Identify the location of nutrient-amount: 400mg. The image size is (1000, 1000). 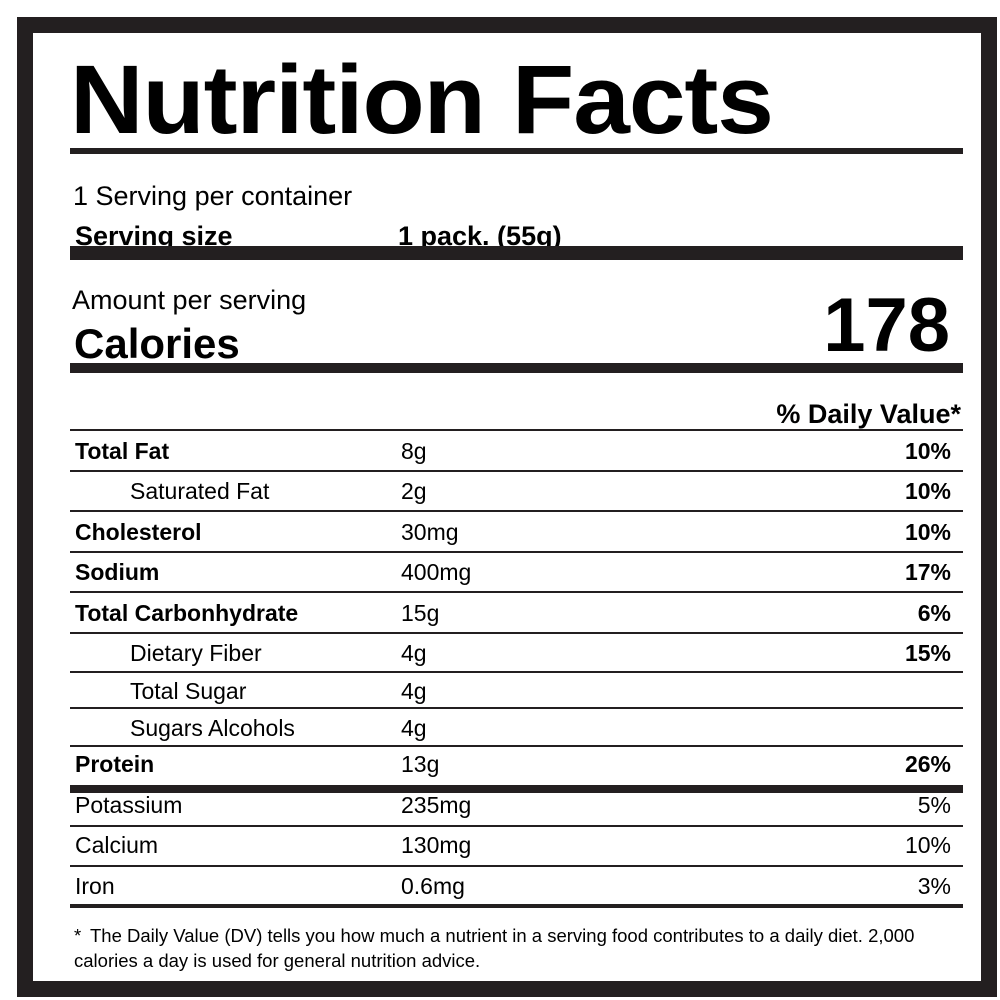
(436, 572).